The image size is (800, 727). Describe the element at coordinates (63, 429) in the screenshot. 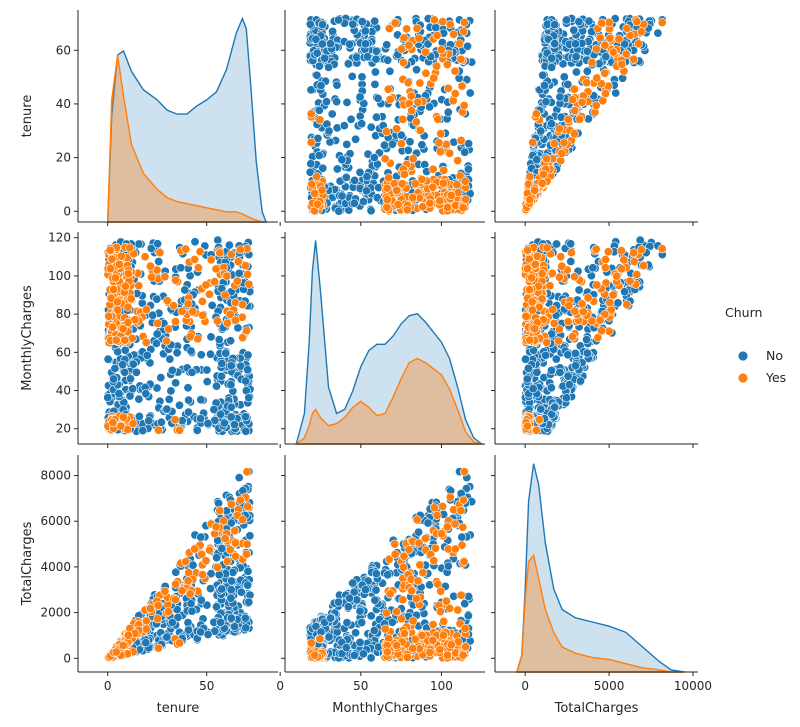

I see `y-tick-label: 20` at that location.